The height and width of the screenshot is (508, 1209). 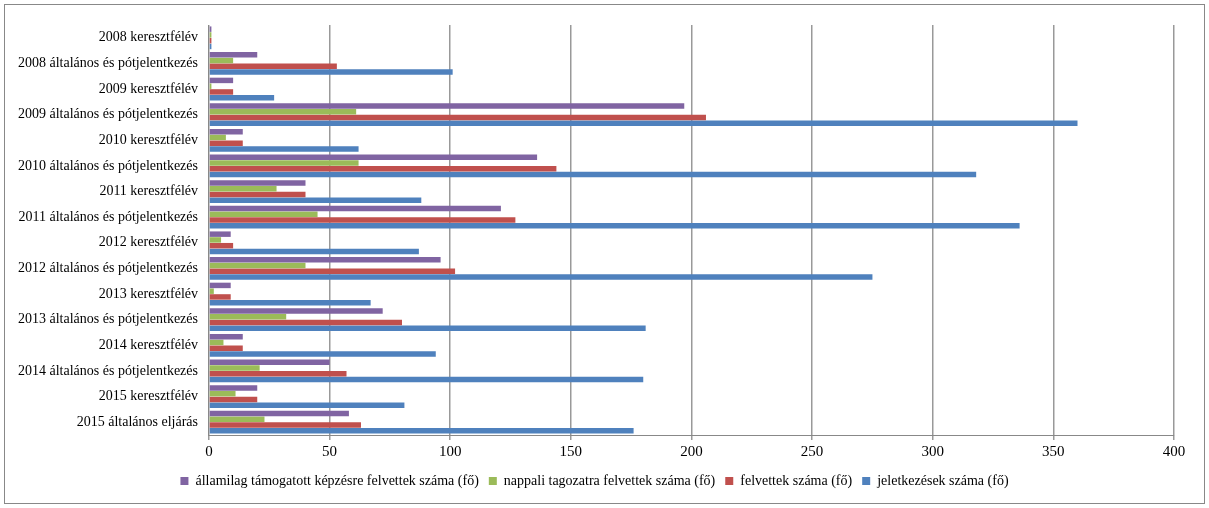 I want to click on x-tick-label: 200, so click(x=691, y=450).